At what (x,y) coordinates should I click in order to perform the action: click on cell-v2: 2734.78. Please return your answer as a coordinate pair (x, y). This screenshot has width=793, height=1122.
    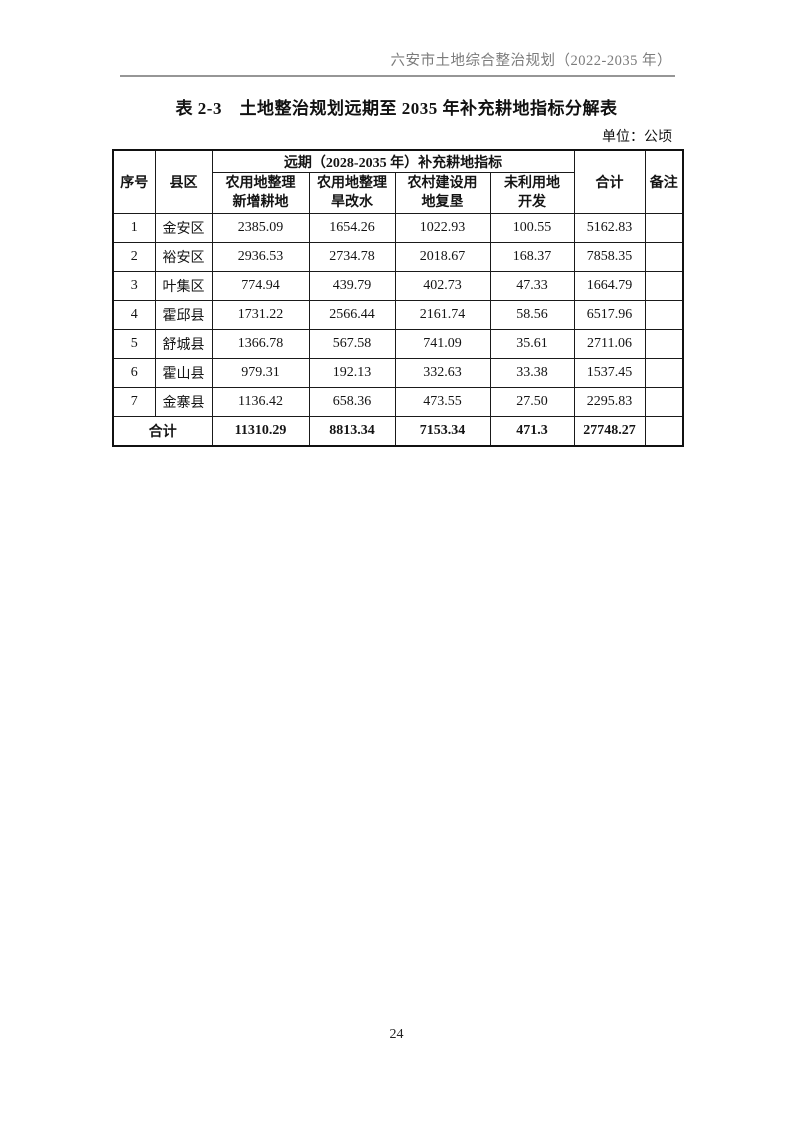
    Looking at the image, I should click on (352, 257).